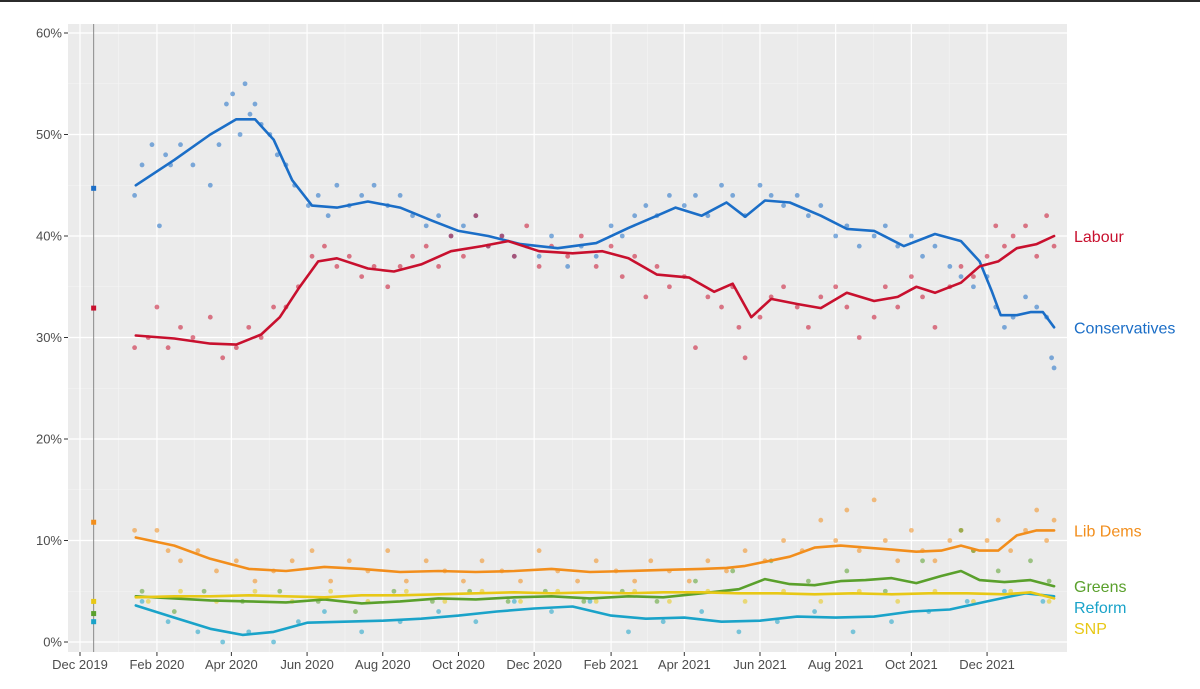 The width and height of the screenshot is (1200, 689). What do you see at coordinates (1124, 328) in the screenshot?
I see `series-label: Conservatives` at bounding box center [1124, 328].